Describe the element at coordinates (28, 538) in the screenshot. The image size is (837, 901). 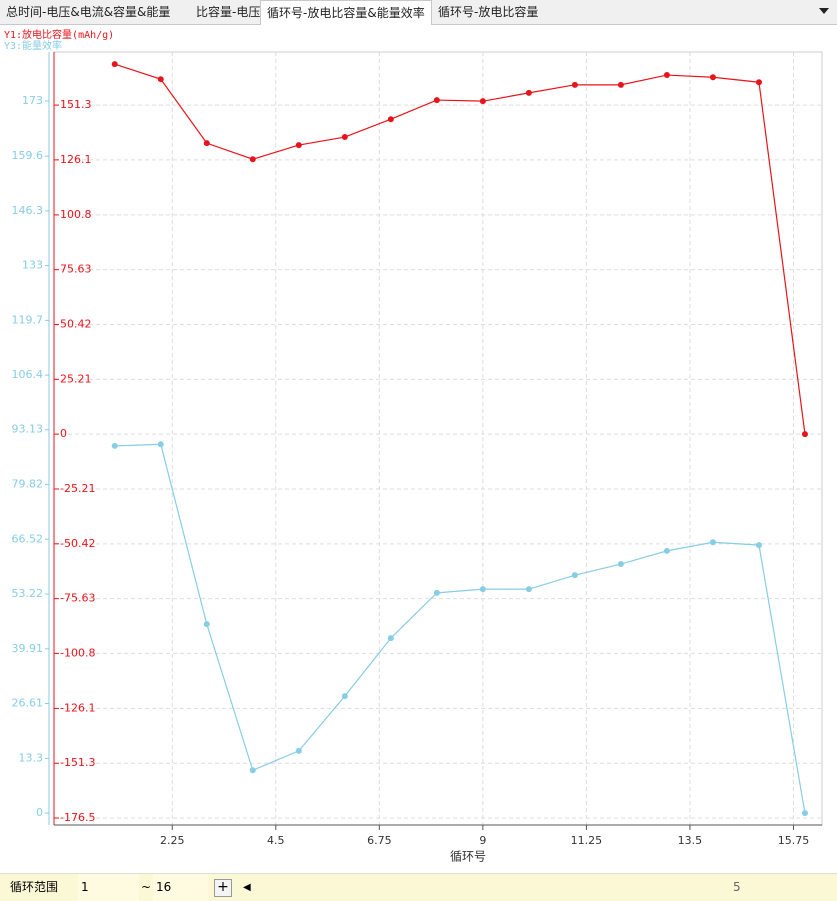
I see `y2-tick-label: 66.52` at that location.